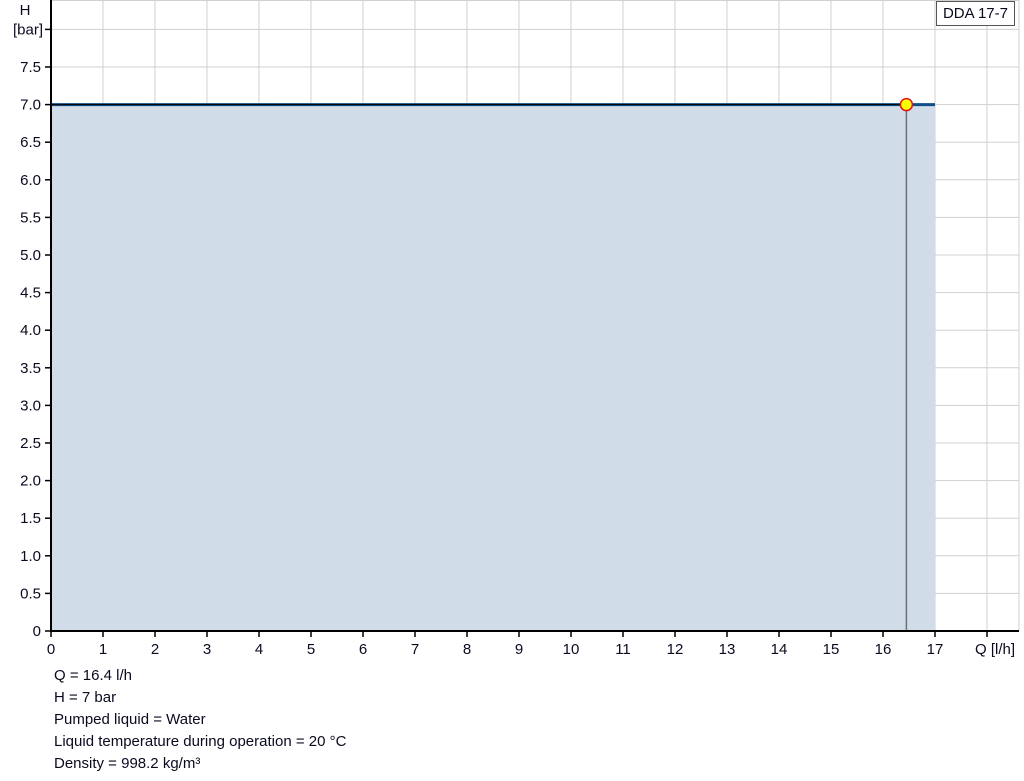 This screenshot has height=781, width=1024. What do you see at coordinates (30, 255) in the screenshot?
I see `y-tick-label: 5.0` at bounding box center [30, 255].